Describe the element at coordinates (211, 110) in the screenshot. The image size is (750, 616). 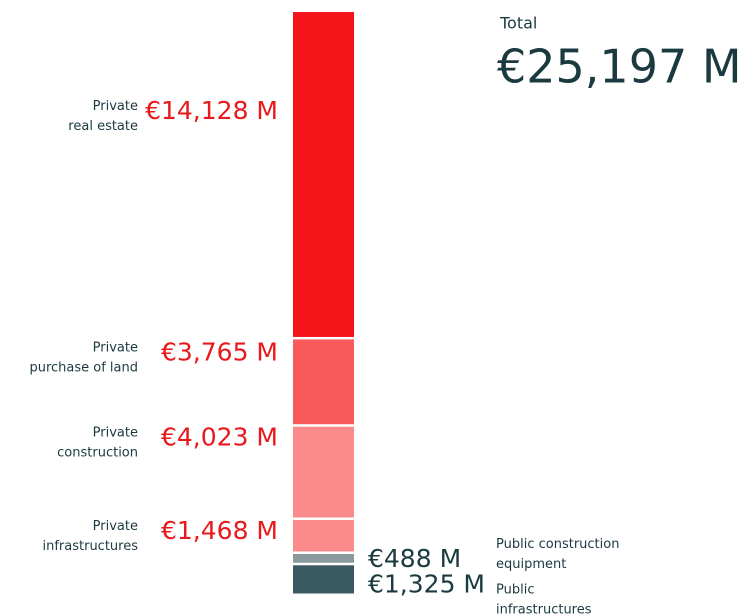
I see `value-label: €14,128 M` at that location.